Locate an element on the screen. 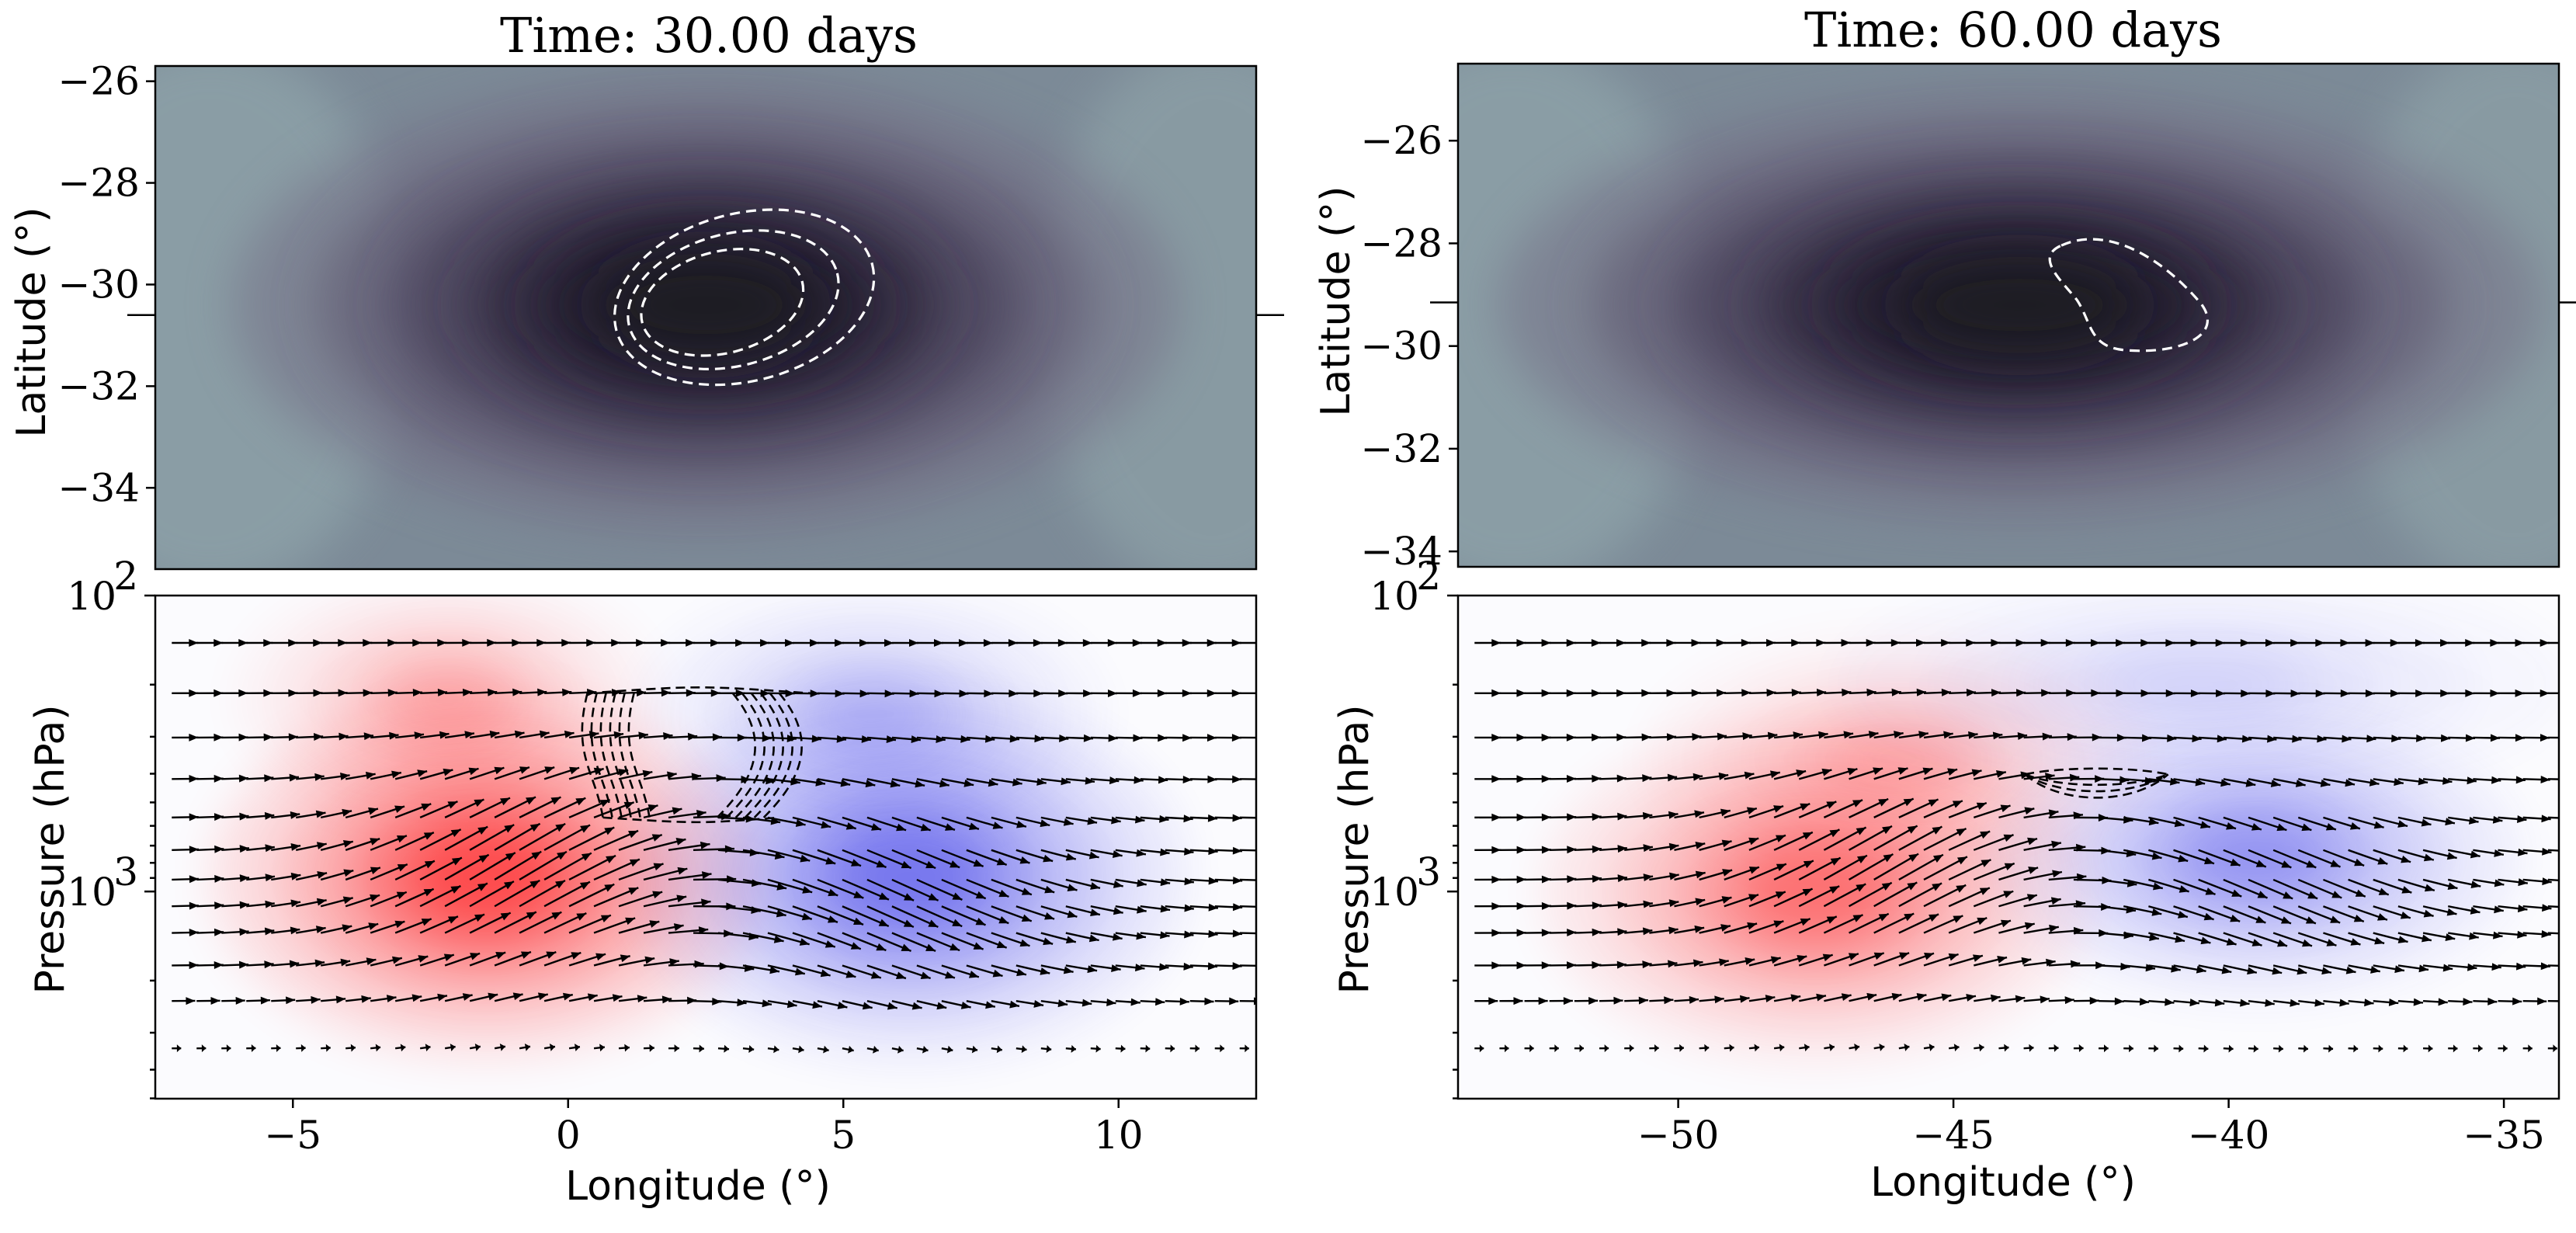 The height and width of the screenshot is (1233, 2576). contour-line is located at coordinates (754, 755).